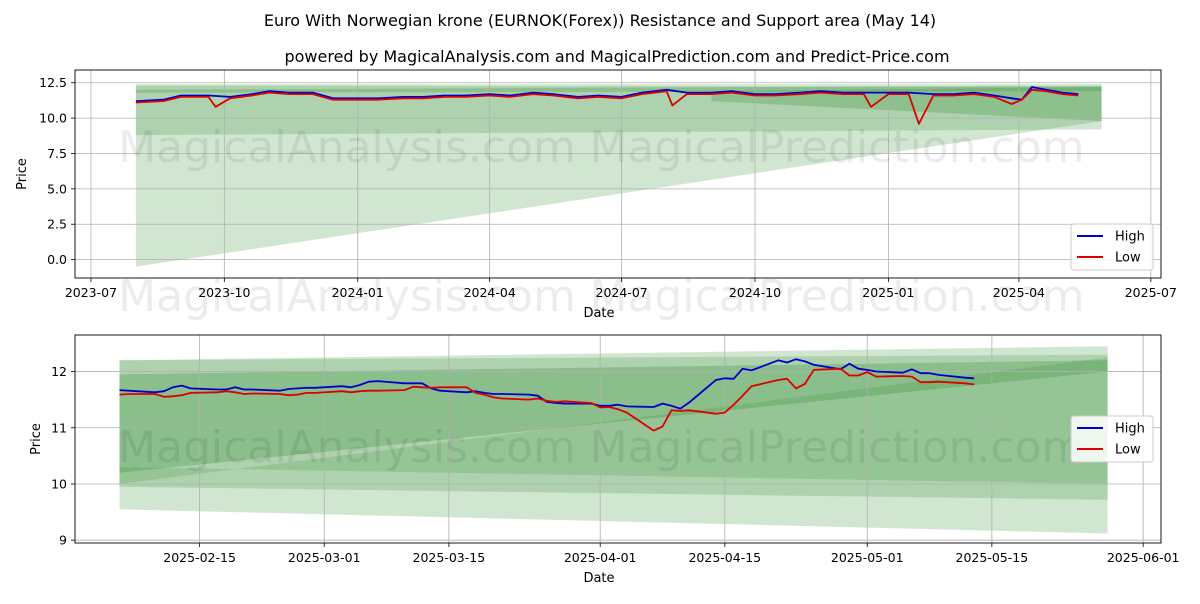  Describe the element at coordinates (888, 292) in the screenshot. I see `top-x-tick-label-6: 2025-01` at that location.